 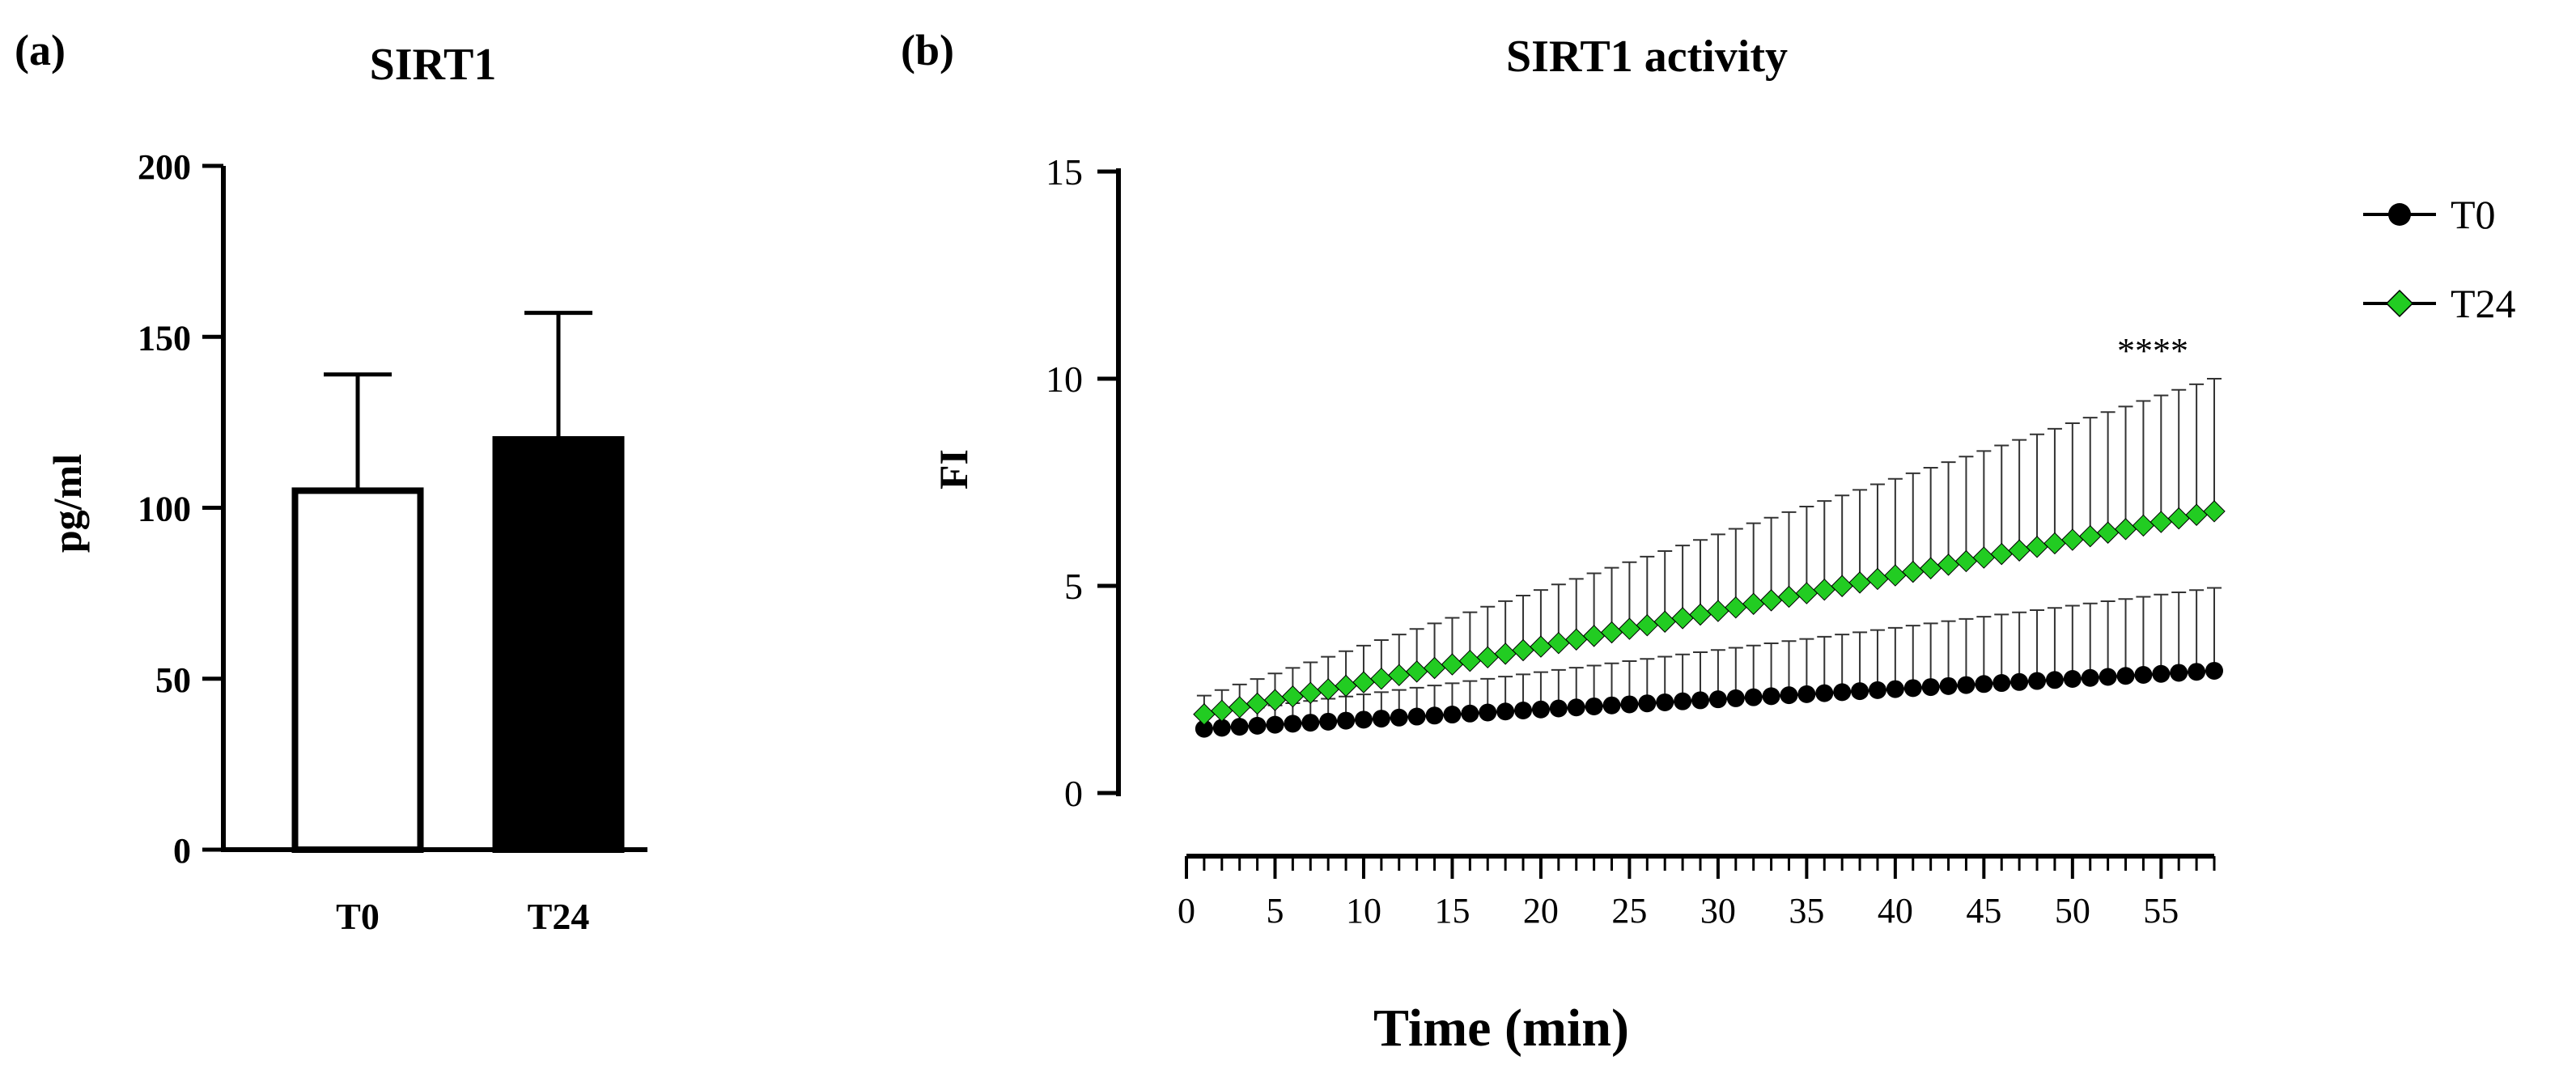 I want to click on chart-b-title: SIRT1 activity, so click(x=1647, y=57).